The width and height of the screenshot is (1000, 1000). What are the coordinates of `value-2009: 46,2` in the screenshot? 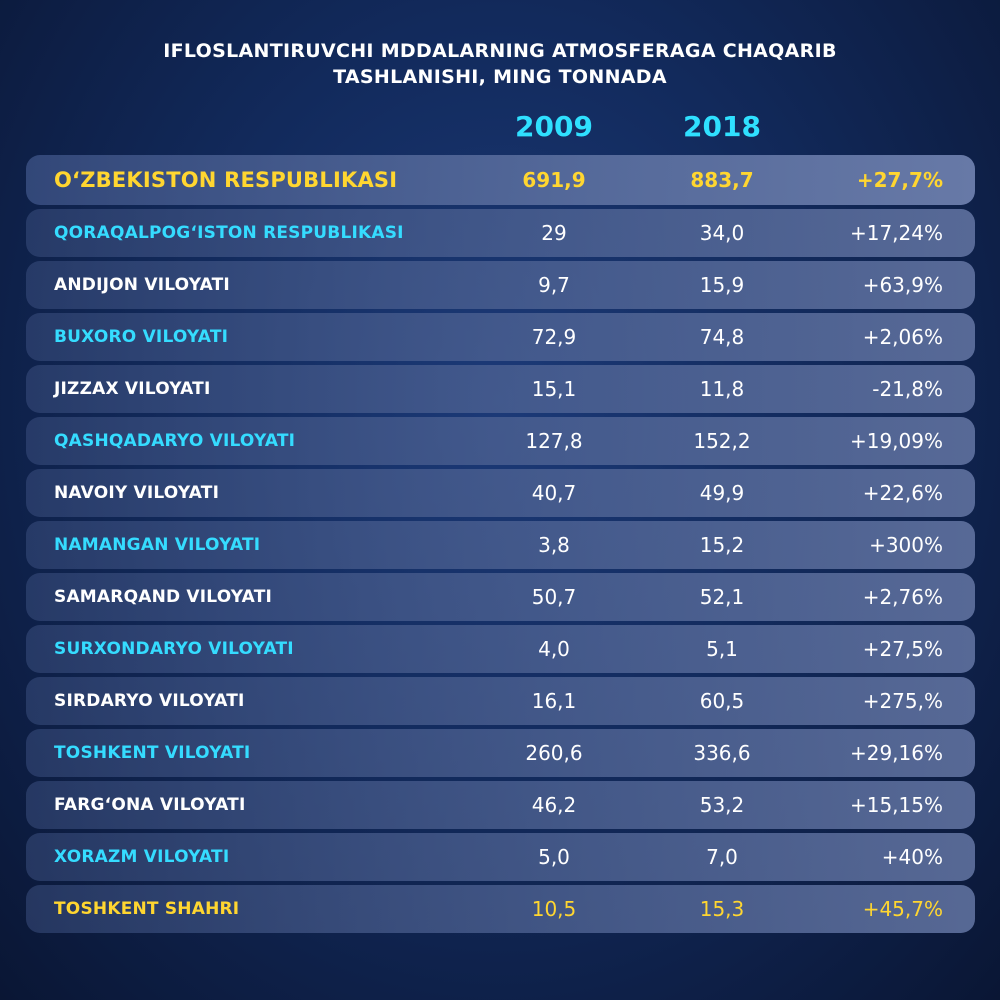 It's located at (554, 805).